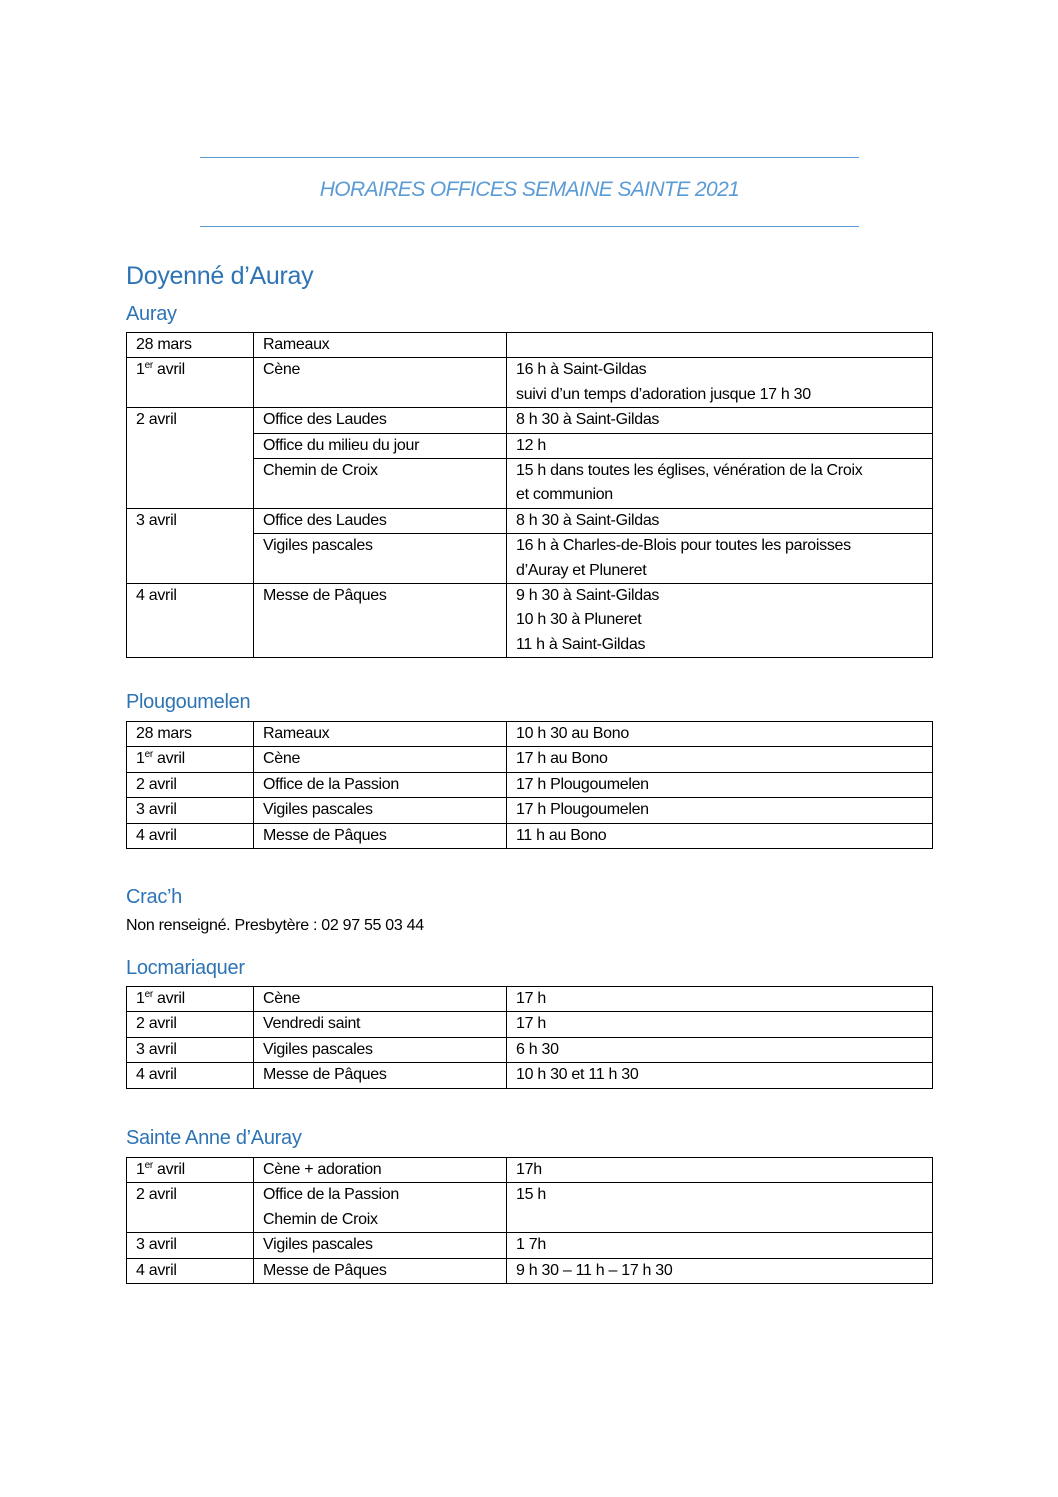 This screenshot has width=1058, height=1497. Describe the element at coordinates (320, 1219) in the screenshot. I see `office-line: Chemin de Croix` at that location.